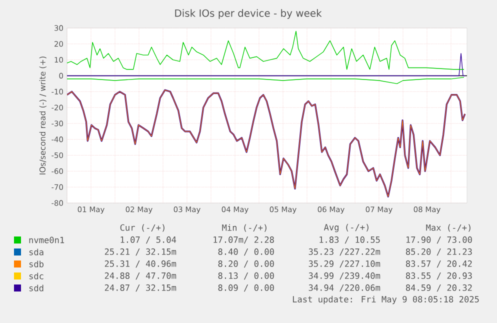  What do you see at coordinates (344, 288) in the screenshot?
I see `text: 34.94 /220.06m` at bounding box center [344, 288].